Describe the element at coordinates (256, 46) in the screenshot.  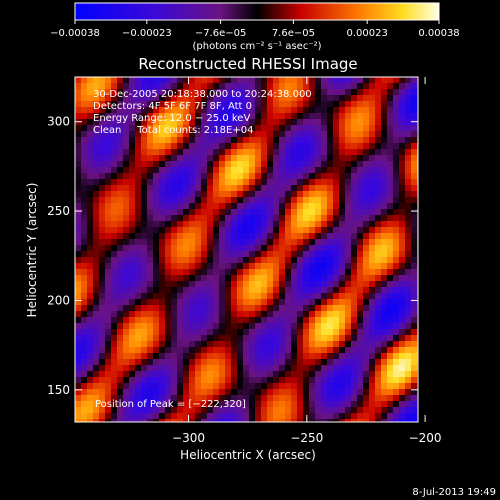
I see `colorbar-unit-label: (photons cm⁻² s⁻¹ asec⁻²)` at that location.